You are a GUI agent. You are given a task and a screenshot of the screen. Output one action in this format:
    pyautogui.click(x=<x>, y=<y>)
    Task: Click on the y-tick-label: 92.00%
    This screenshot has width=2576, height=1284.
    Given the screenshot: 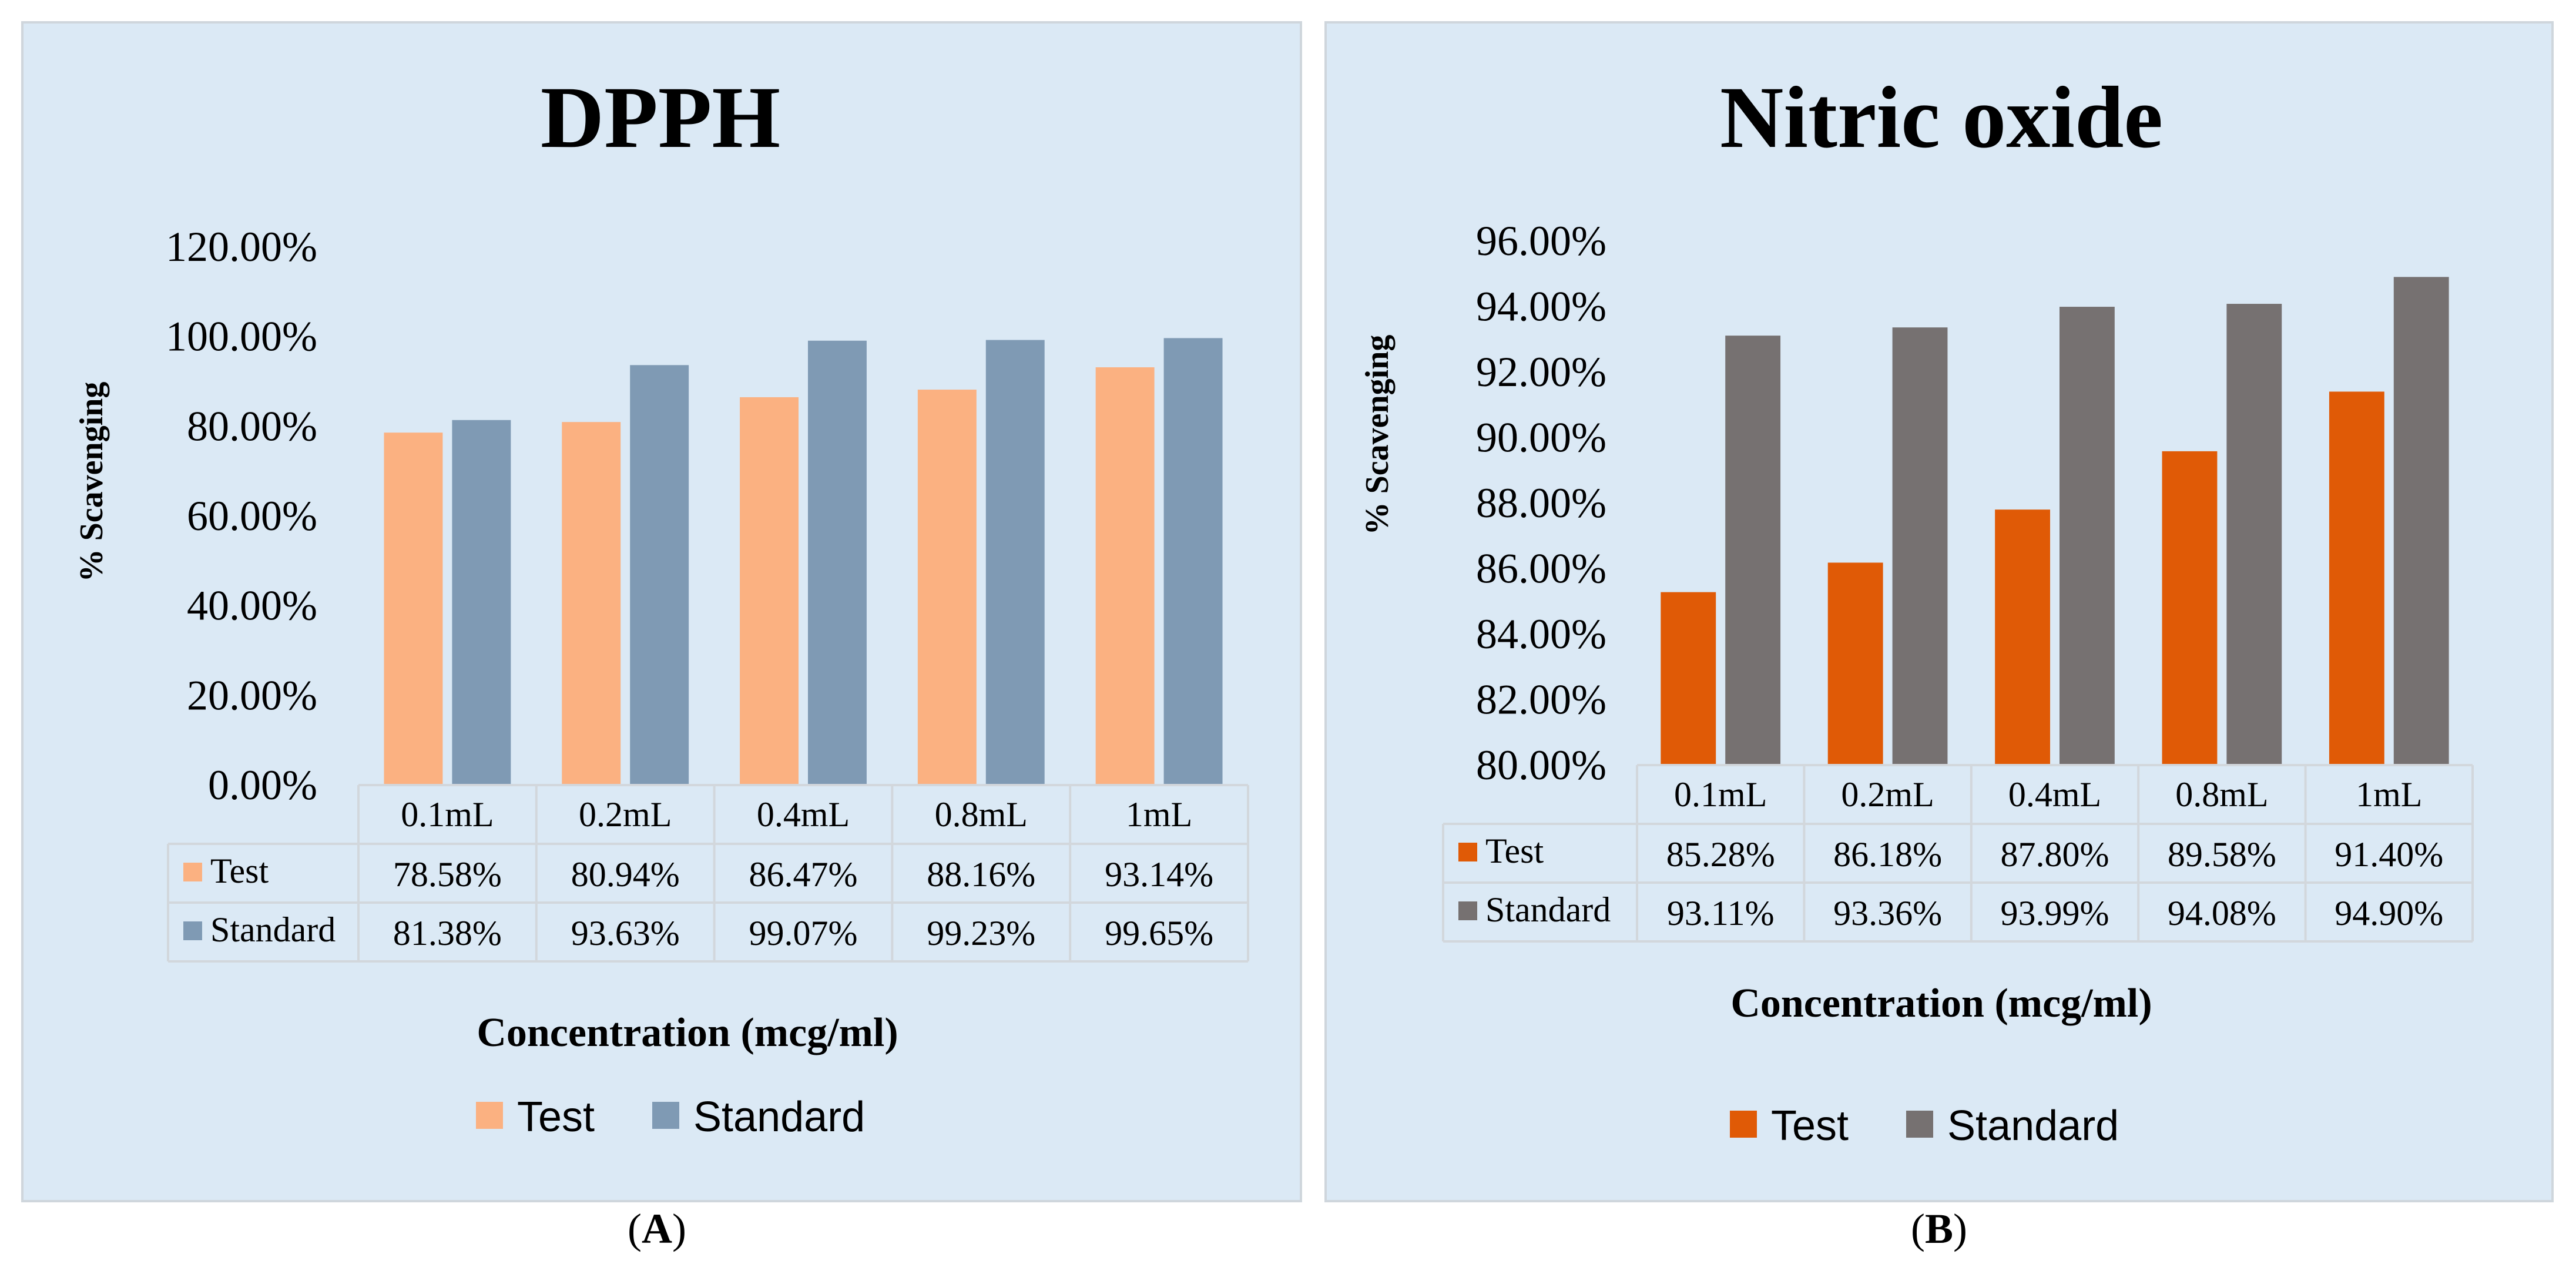 What is the action you would take?
    pyautogui.click(x=1541, y=371)
    